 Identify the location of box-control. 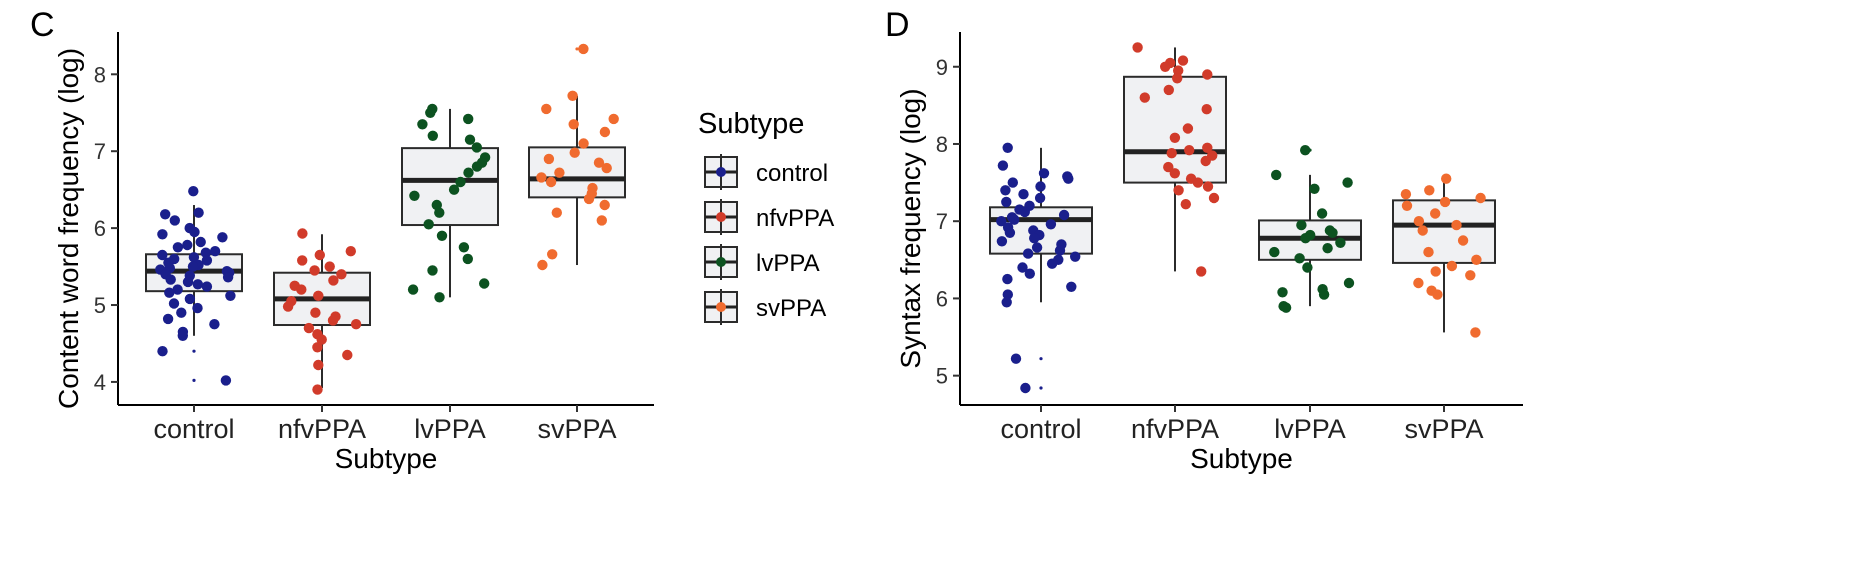
(1041, 268).